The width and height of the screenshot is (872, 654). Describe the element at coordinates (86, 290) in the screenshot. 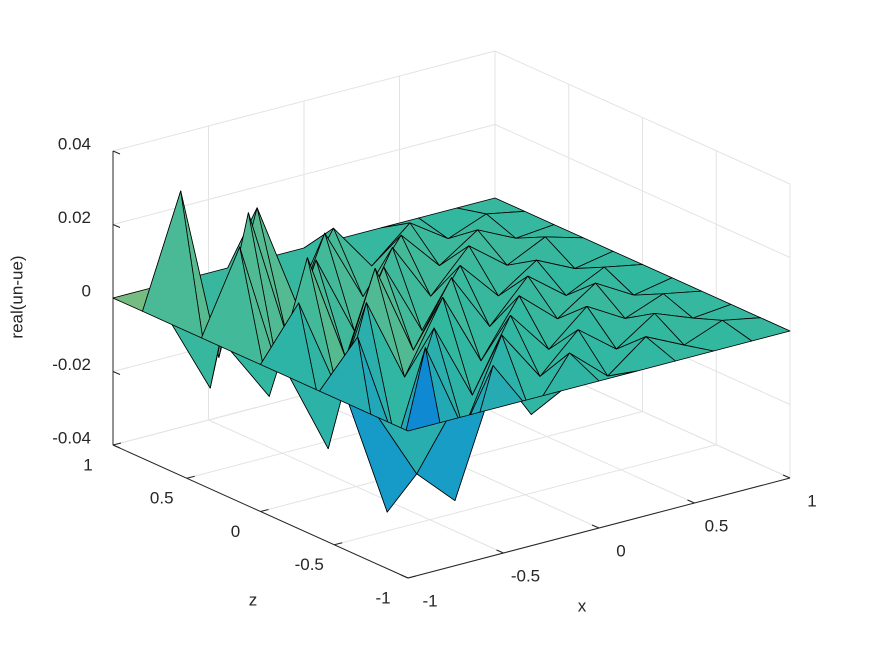

I see `z-tick-label: 0` at that location.